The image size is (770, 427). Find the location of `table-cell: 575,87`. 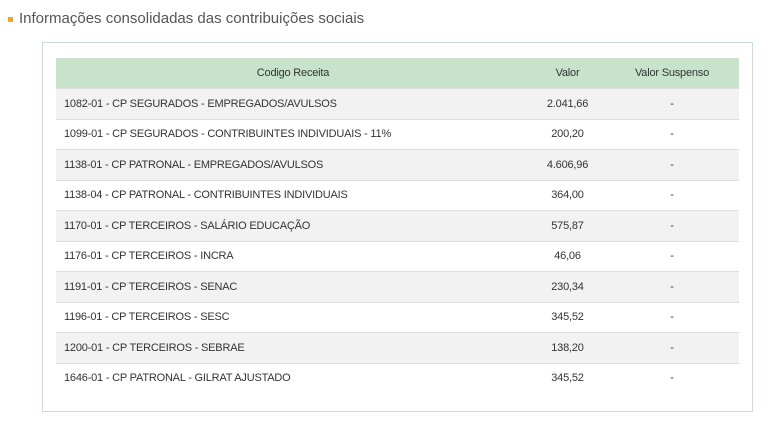

table-cell: 575,87 is located at coordinates (567, 225).